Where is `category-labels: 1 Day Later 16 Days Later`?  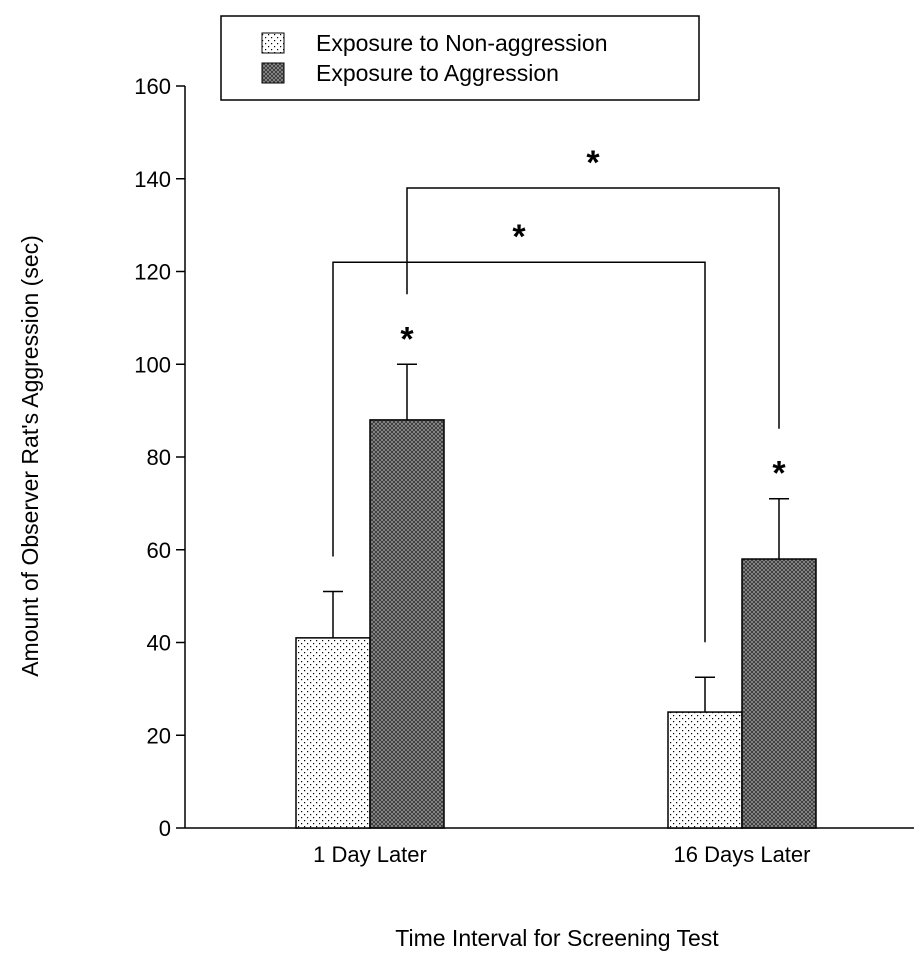 category-labels: 1 Day Later 16 Days Later is located at coordinates (561, 854).